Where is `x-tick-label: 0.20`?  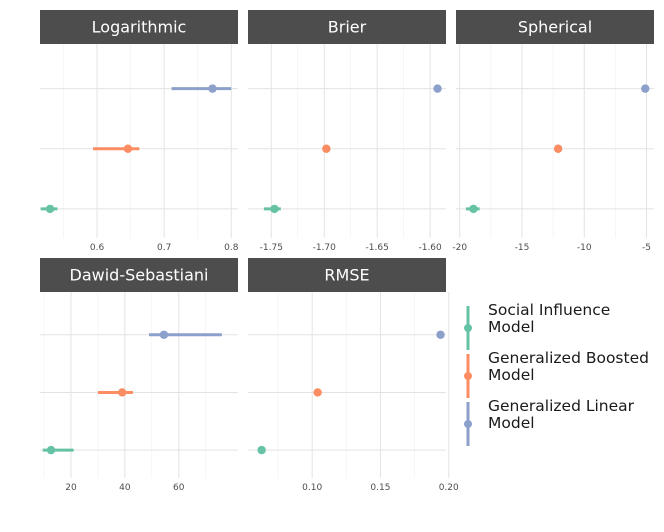
x-tick-label: 0.20 is located at coordinates (449, 488).